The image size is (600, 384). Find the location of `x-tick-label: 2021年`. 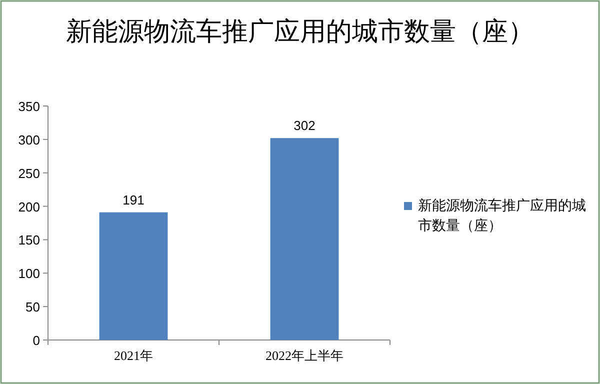

x-tick-label: 2021年 is located at coordinates (133, 355).